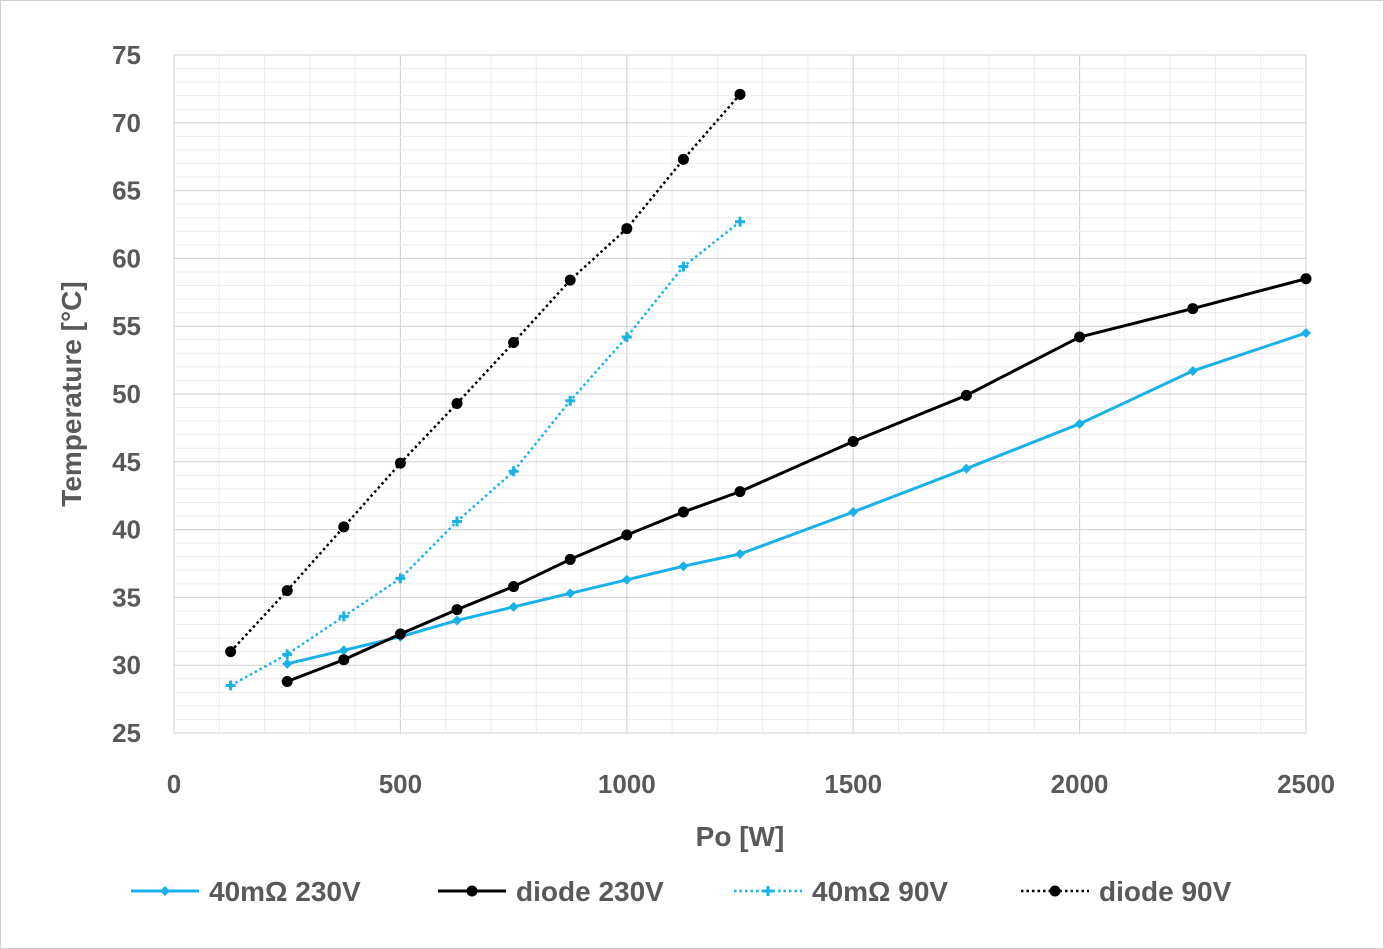  What do you see at coordinates (681, 891) in the screenshot?
I see `legend: 40mΩ 230V diode 230V 40mΩ 90V diode 90V` at bounding box center [681, 891].